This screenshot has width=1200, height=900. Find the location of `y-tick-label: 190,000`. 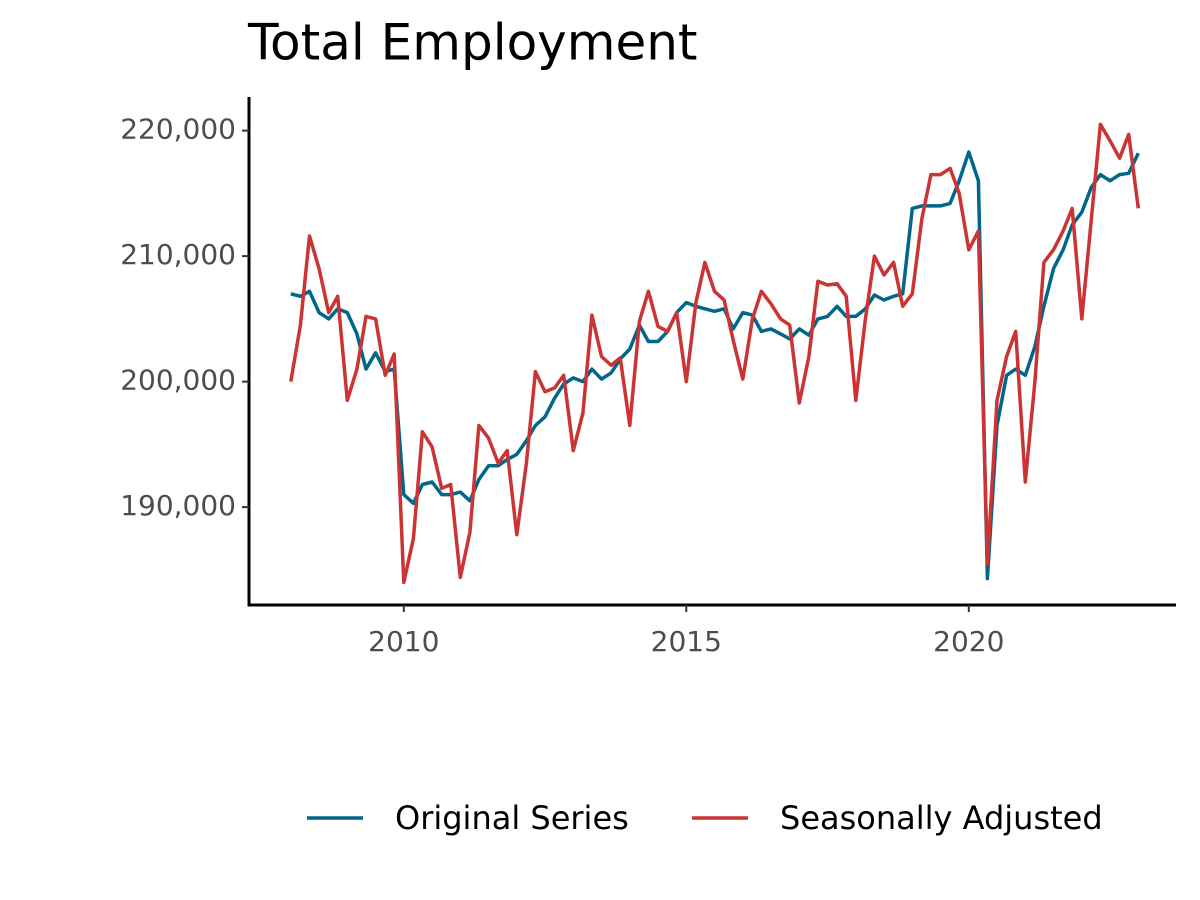

y-tick-label: 190,000 is located at coordinates (178, 505).